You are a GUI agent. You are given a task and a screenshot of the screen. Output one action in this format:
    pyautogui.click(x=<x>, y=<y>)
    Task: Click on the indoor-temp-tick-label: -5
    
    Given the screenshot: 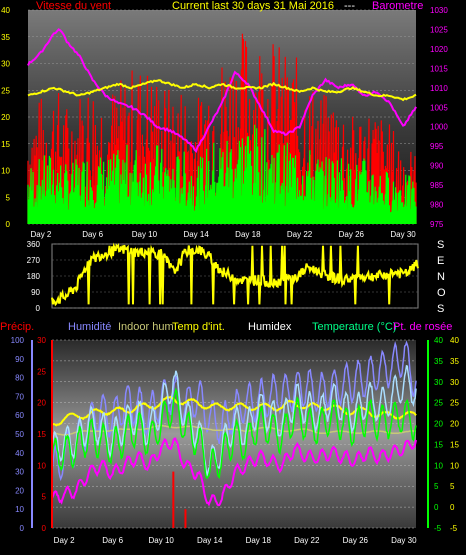 What is the action you would take?
    pyautogui.click(x=454, y=528)
    